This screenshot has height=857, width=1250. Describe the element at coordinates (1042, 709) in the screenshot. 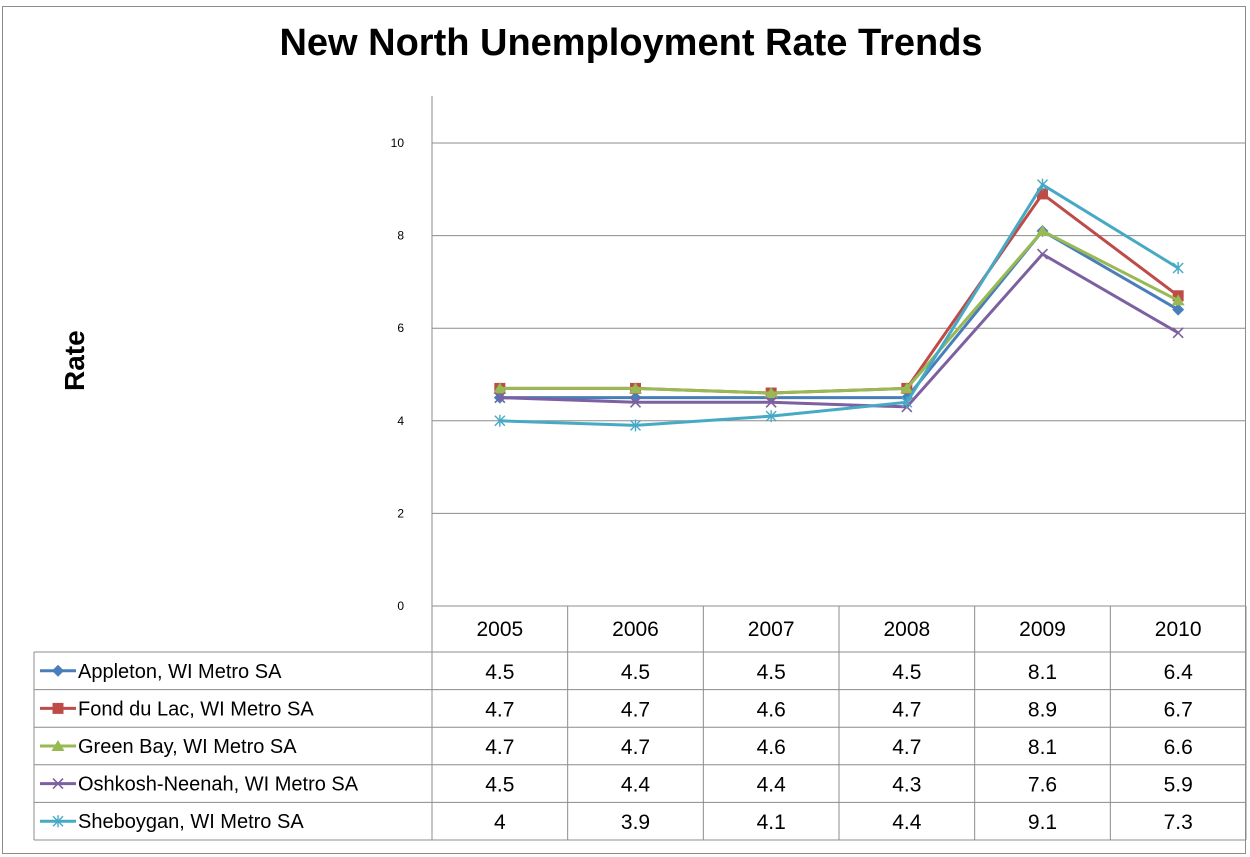

I see `table-cell-value: 8.9` at that location.